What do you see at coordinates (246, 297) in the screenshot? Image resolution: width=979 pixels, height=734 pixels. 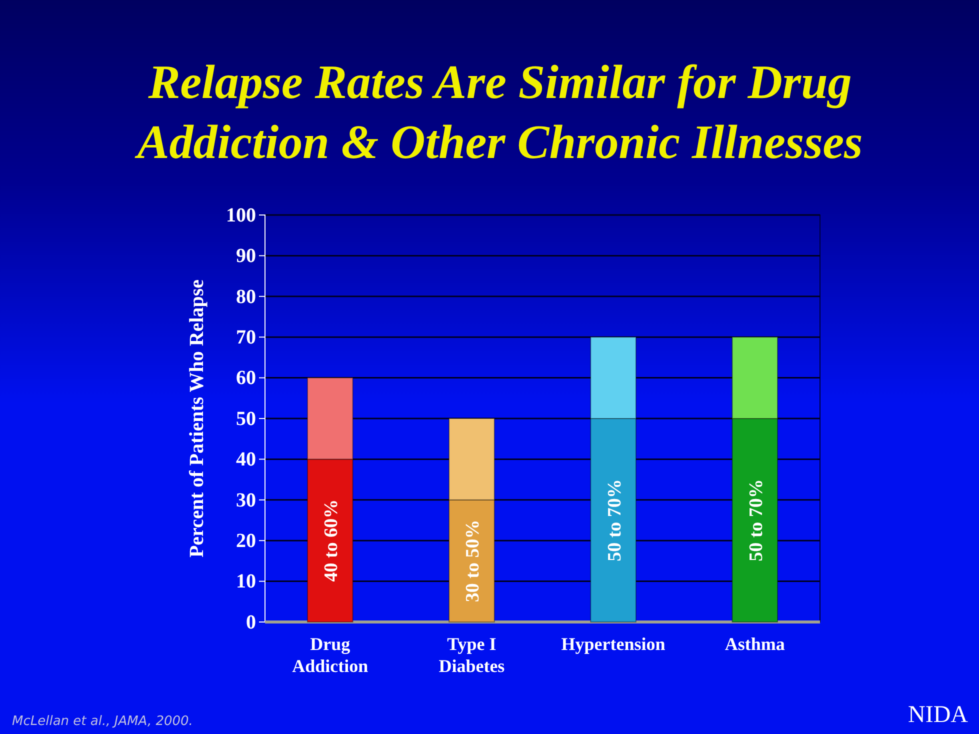 I see `y-tick-label: 80` at bounding box center [246, 297].